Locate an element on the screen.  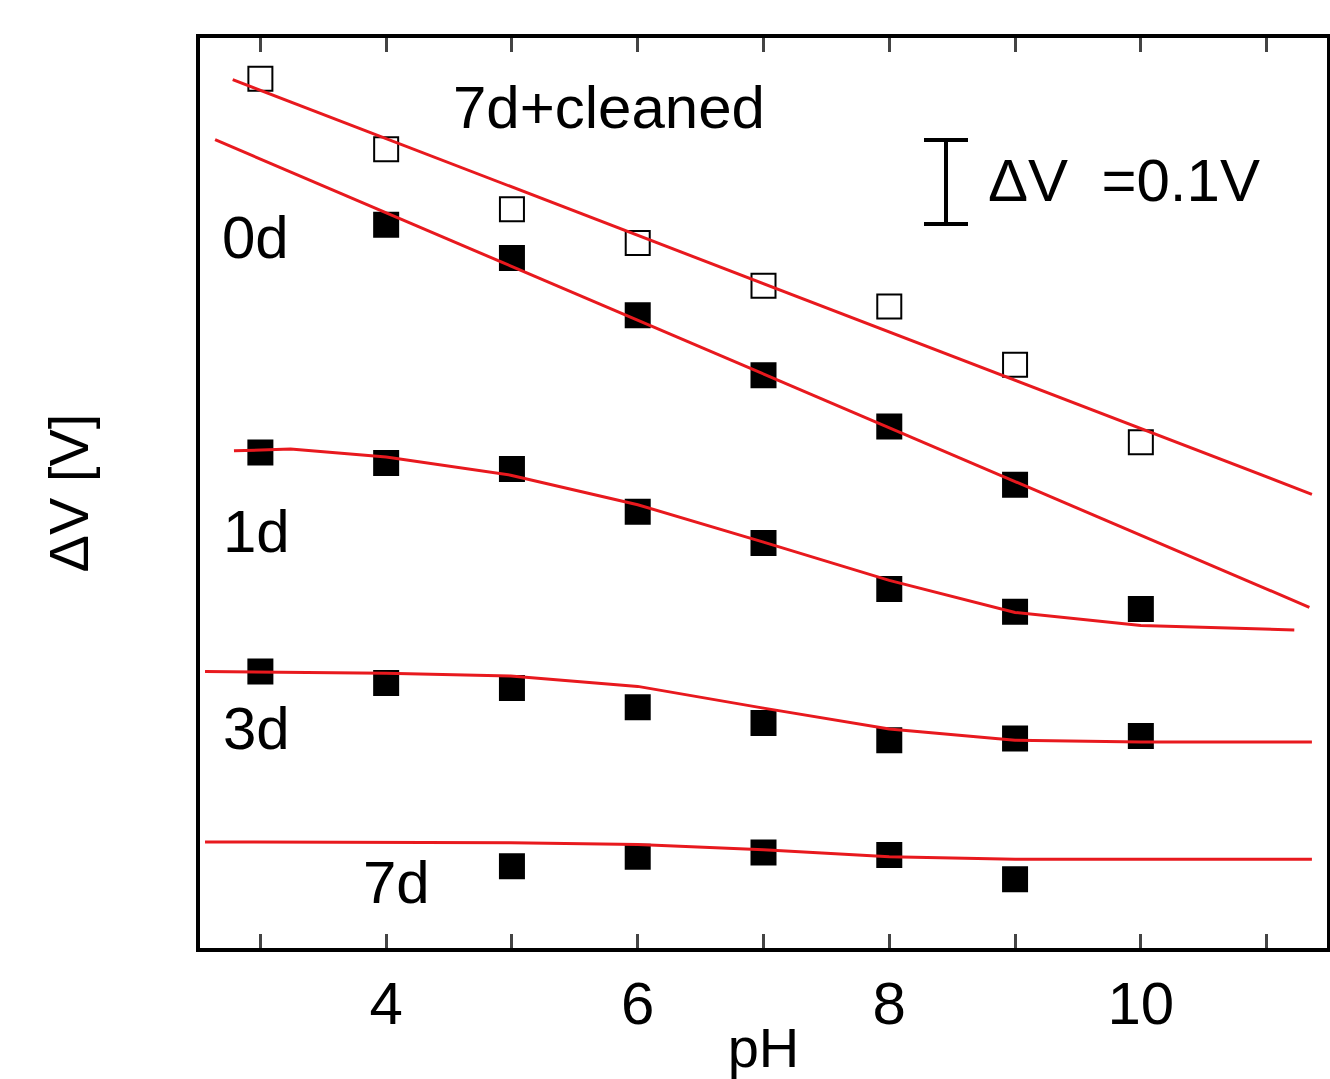
series-label: 0d is located at coordinates (255, 237).